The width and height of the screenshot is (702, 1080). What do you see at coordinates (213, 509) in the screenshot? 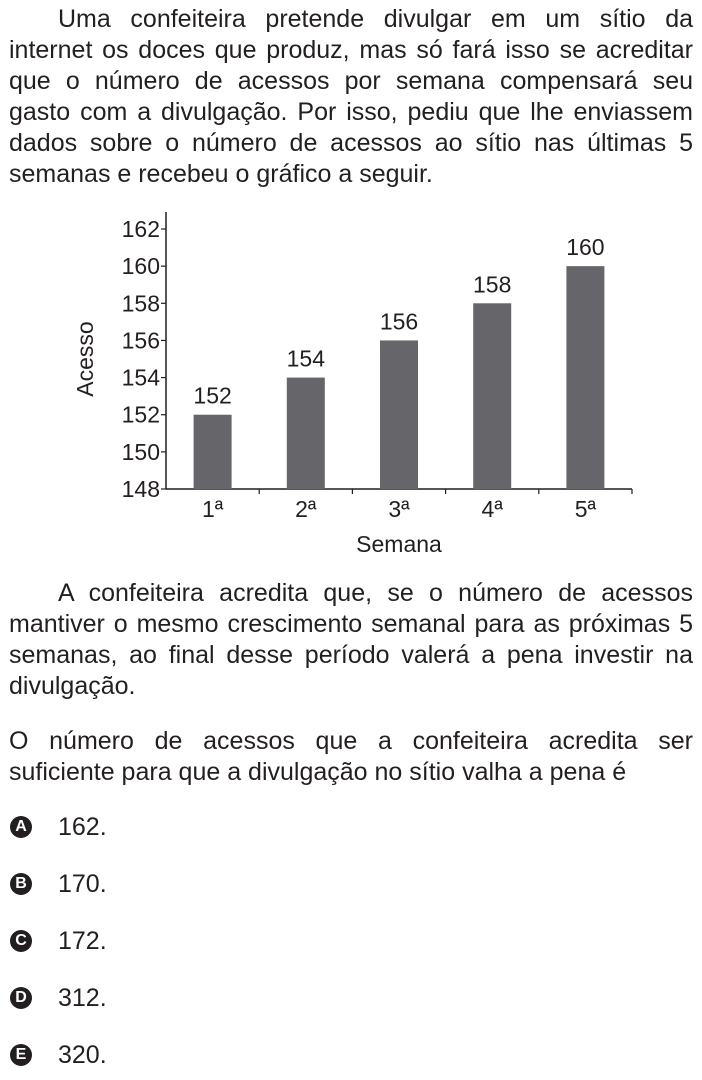
I see `x-tick-label: 1ª` at bounding box center [213, 509].